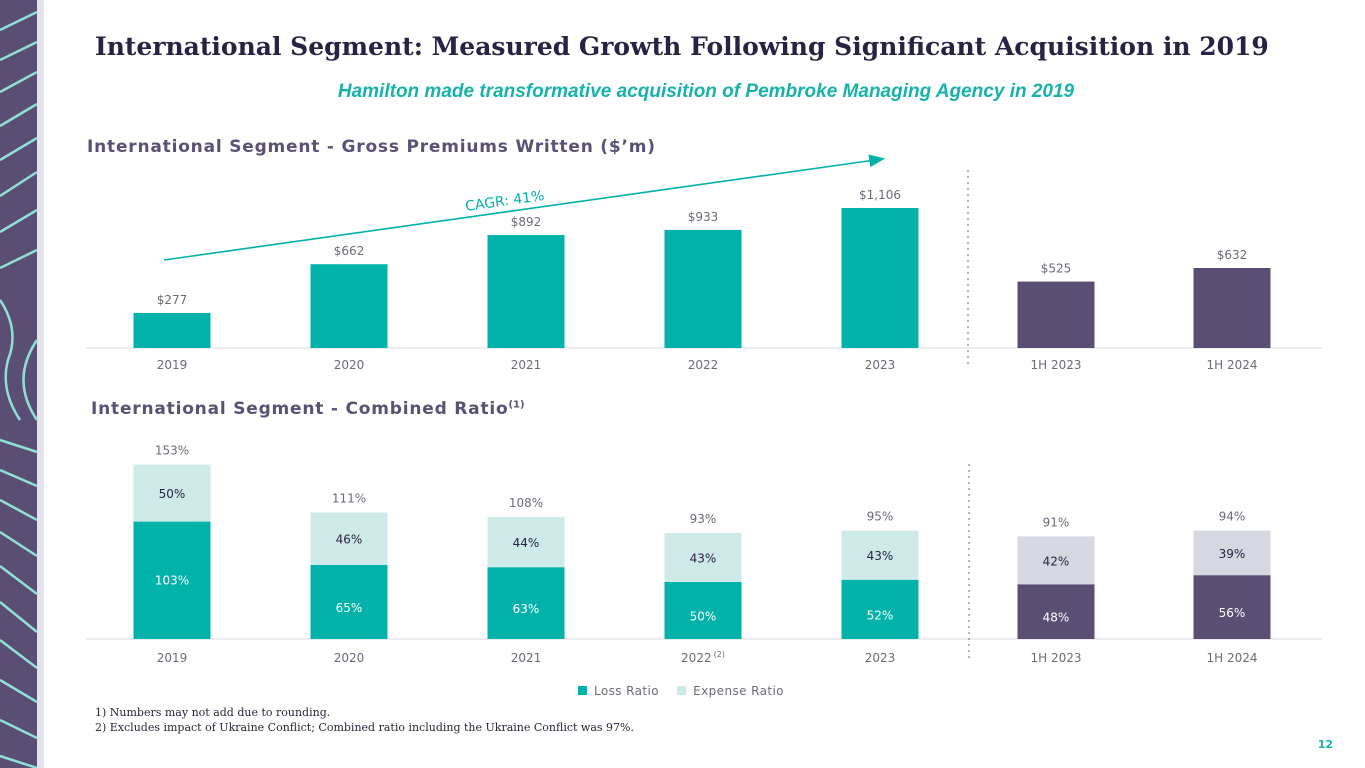 The height and width of the screenshot is (768, 1365). What do you see at coordinates (880, 365) in the screenshot?
I see `gpw-x-tick-label: 2023` at bounding box center [880, 365].